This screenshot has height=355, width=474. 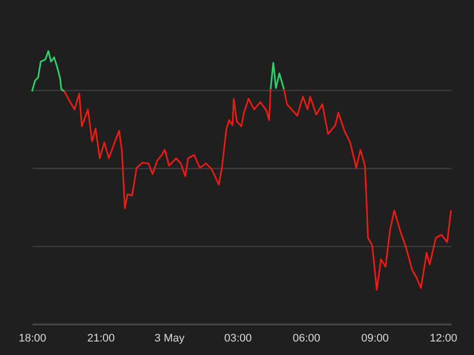 I want to click on x-tick-label: 18:00, so click(x=32, y=338).